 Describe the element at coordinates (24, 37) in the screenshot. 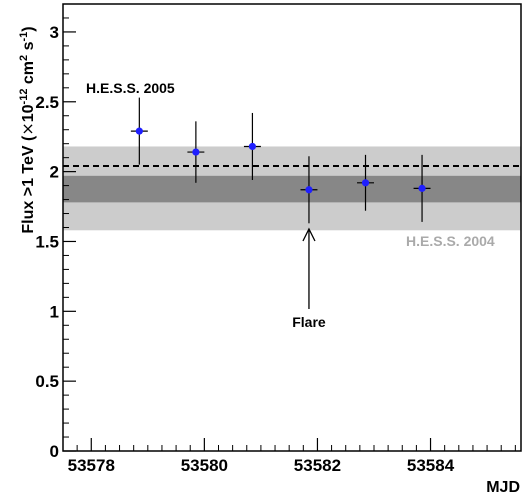

I see `y-title-part-7: -1` at that location.